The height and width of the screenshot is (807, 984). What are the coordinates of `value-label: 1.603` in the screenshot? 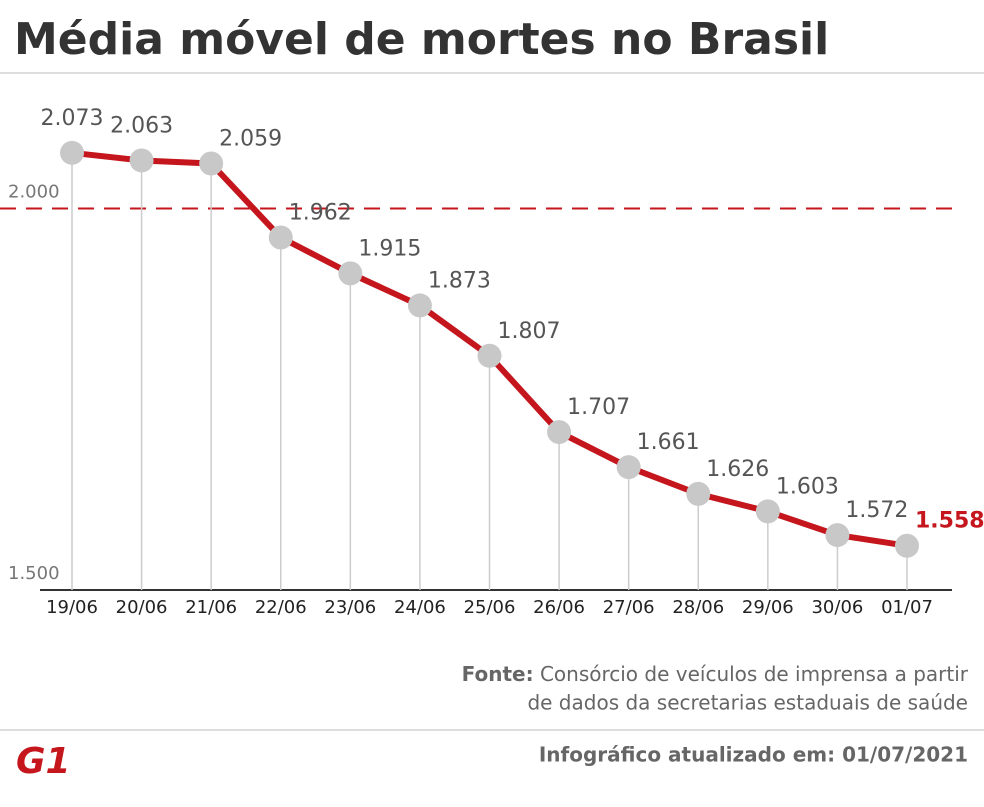 It's located at (807, 486).